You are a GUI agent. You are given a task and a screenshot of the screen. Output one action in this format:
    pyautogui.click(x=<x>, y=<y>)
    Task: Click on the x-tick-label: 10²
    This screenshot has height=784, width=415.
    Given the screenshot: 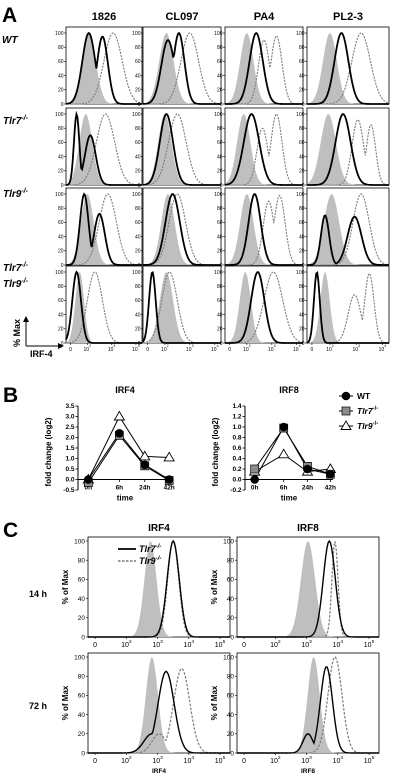 What is the action you would take?
    pyautogui.click(x=330, y=348)
    